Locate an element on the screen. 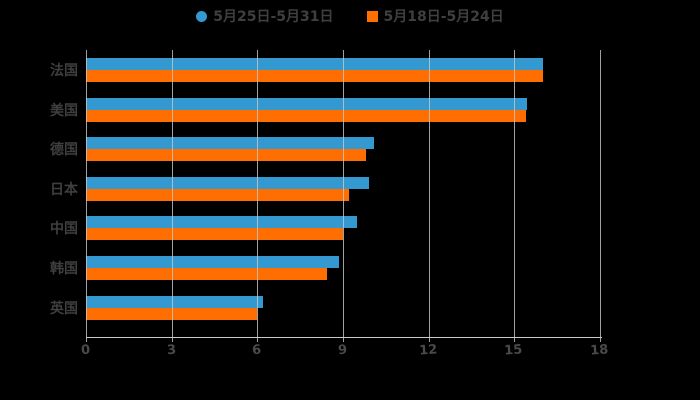  legend-circle-marker-icon is located at coordinates (202, 16).